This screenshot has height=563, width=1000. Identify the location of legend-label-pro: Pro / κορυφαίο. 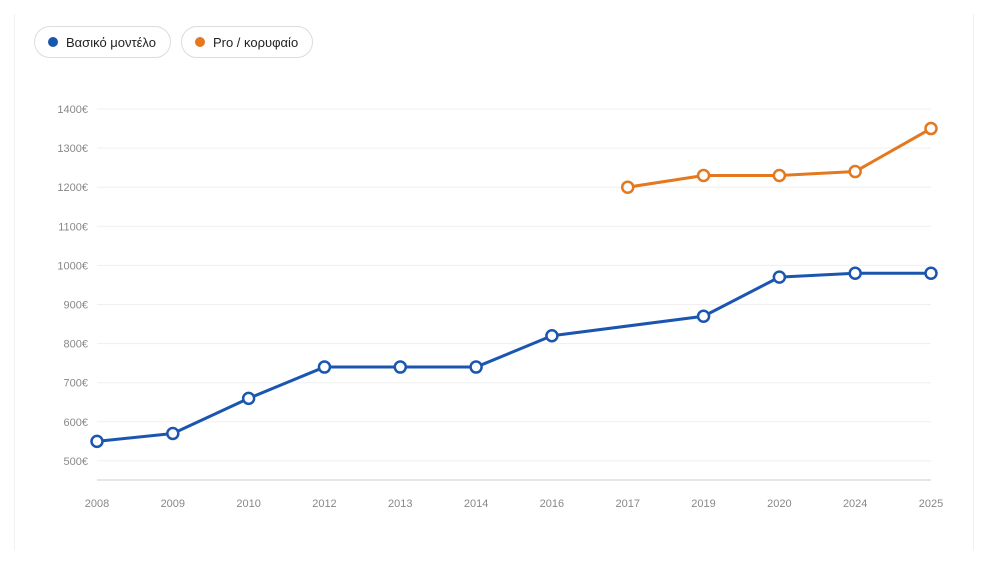
(255, 42).